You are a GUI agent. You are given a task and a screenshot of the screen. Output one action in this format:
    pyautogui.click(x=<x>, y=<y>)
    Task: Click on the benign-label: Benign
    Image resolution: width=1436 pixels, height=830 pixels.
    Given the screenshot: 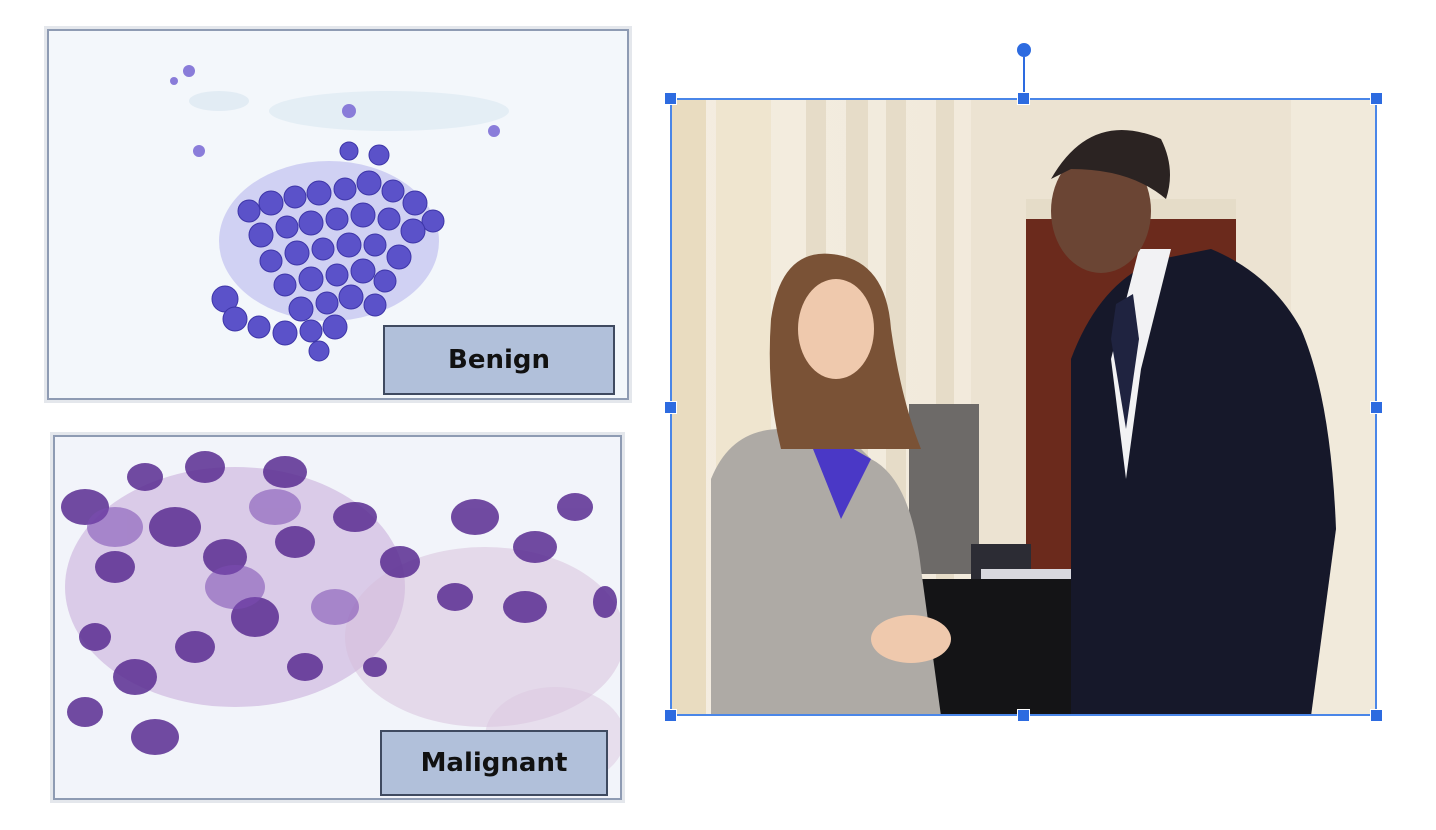 What is the action you would take?
    pyautogui.click(x=499, y=360)
    